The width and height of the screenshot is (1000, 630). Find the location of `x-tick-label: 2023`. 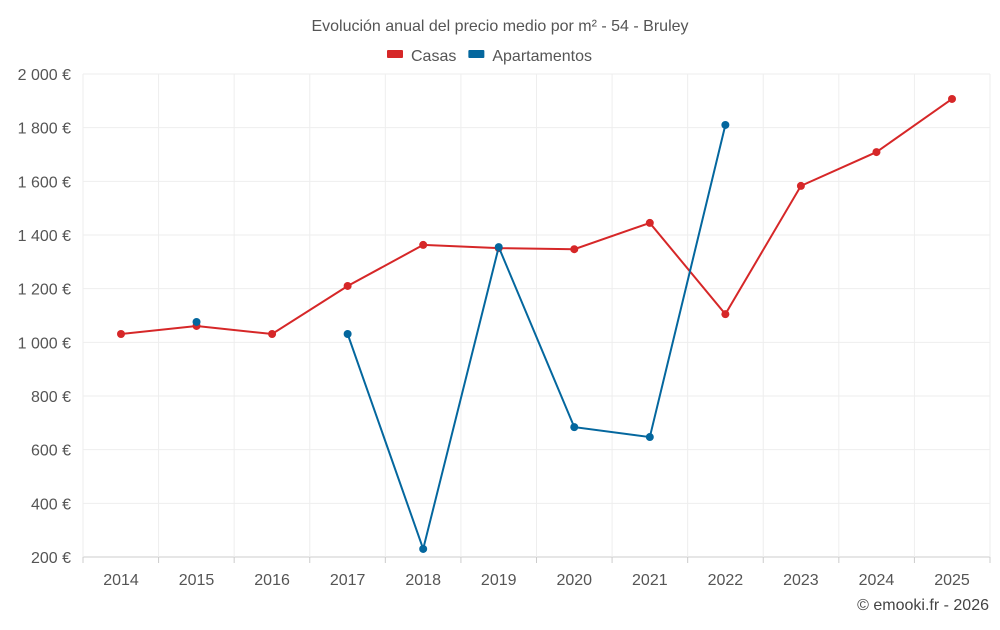

x-tick-label: 2023 is located at coordinates (801, 580).